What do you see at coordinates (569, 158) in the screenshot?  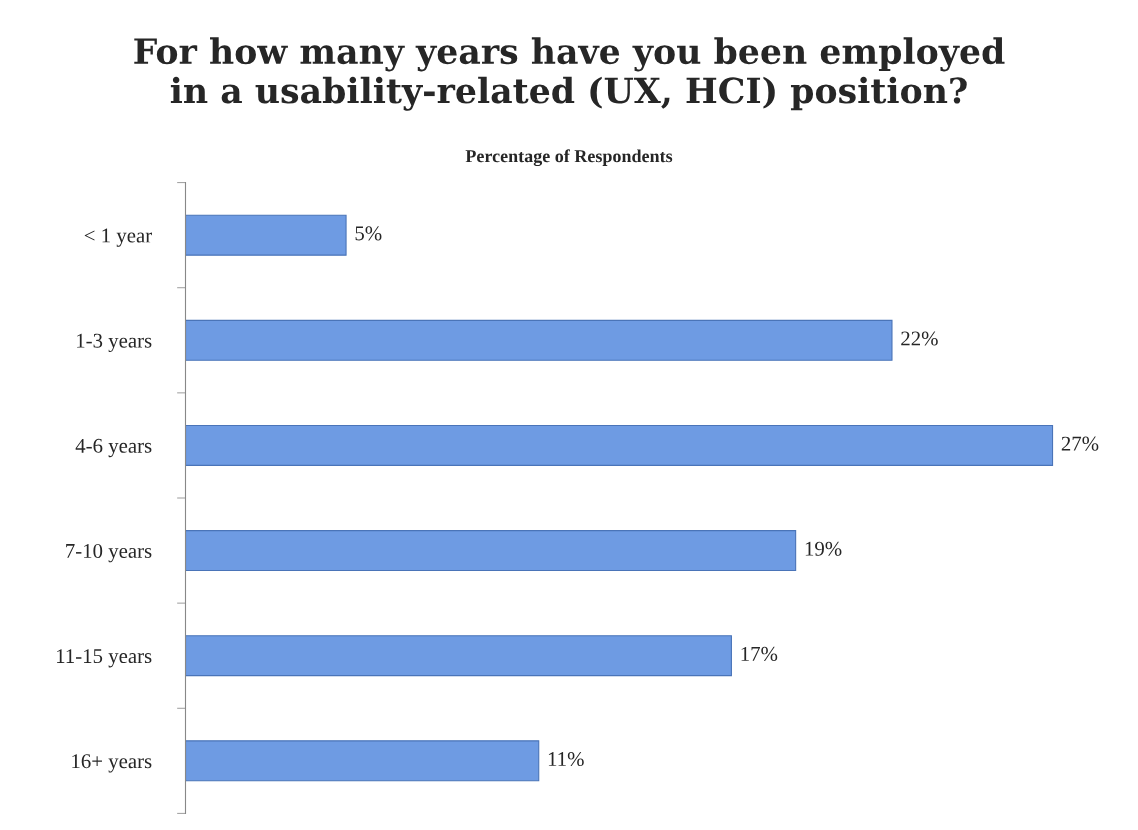 I see `chart-subtitle: Percentage of Respondents` at bounding box center [569, 158].